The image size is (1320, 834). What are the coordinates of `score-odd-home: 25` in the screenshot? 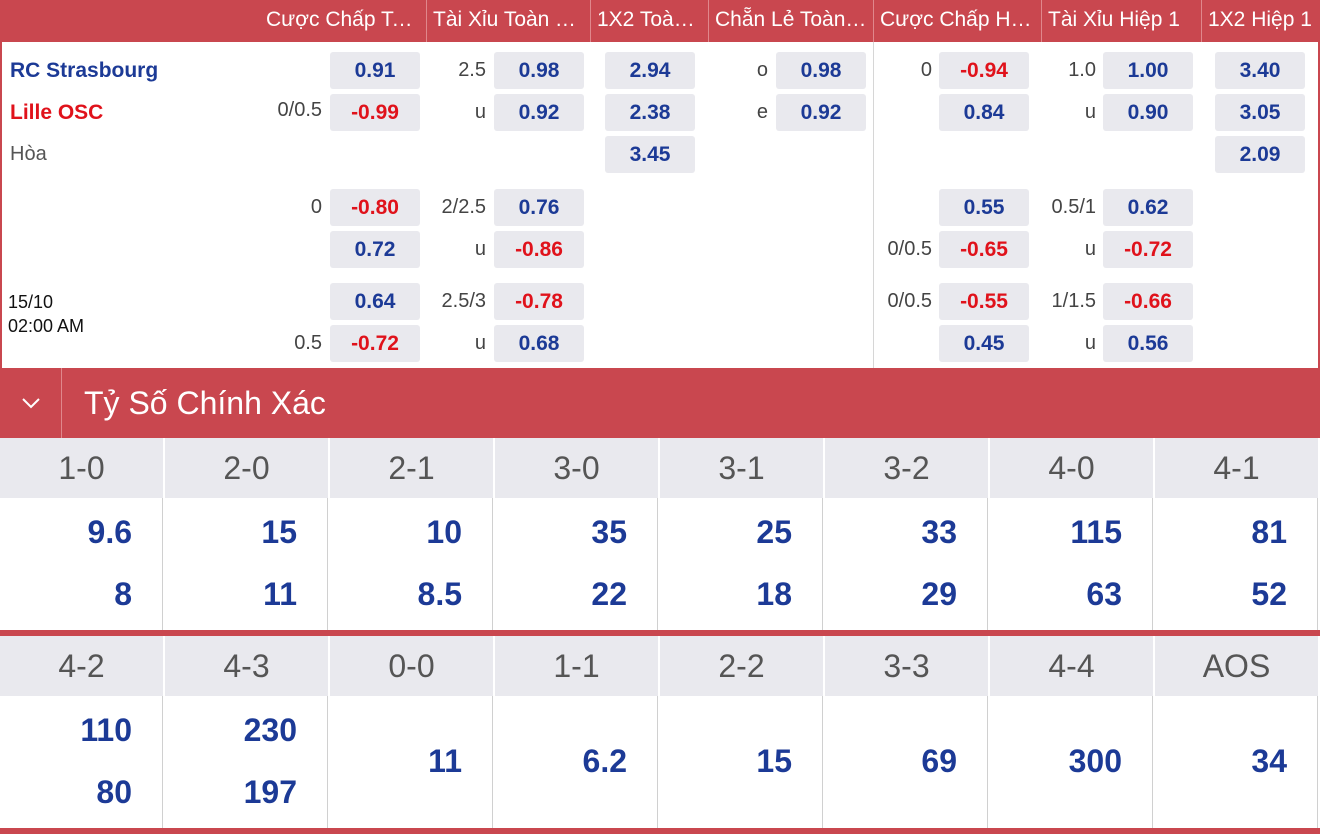 It's located at (774, 532).